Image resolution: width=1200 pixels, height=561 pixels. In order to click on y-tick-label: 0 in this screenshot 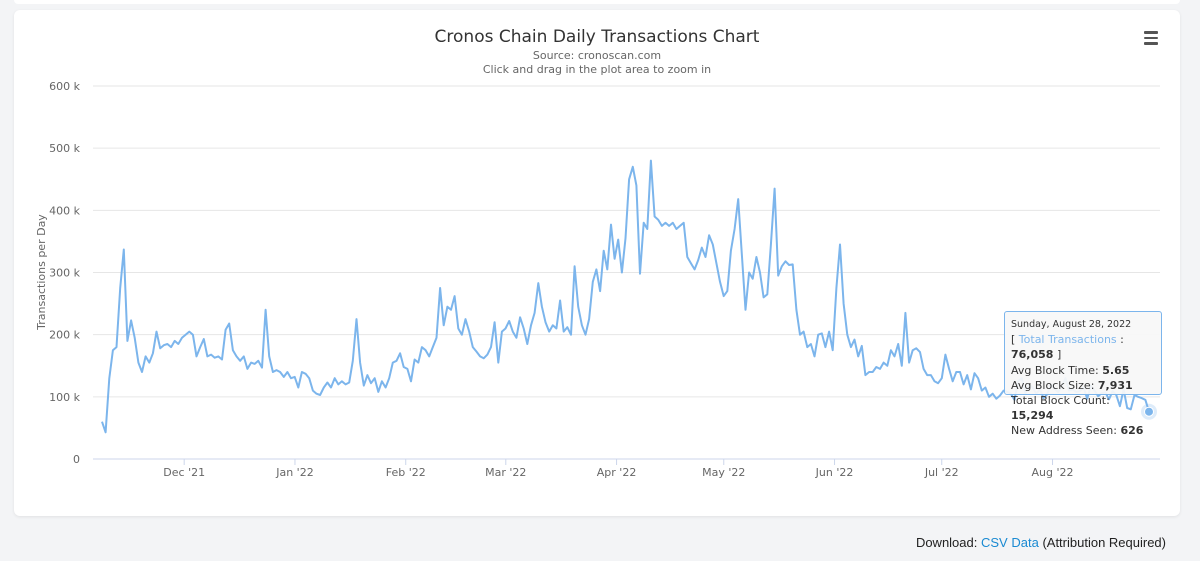, I will do `click(76, 459)`.